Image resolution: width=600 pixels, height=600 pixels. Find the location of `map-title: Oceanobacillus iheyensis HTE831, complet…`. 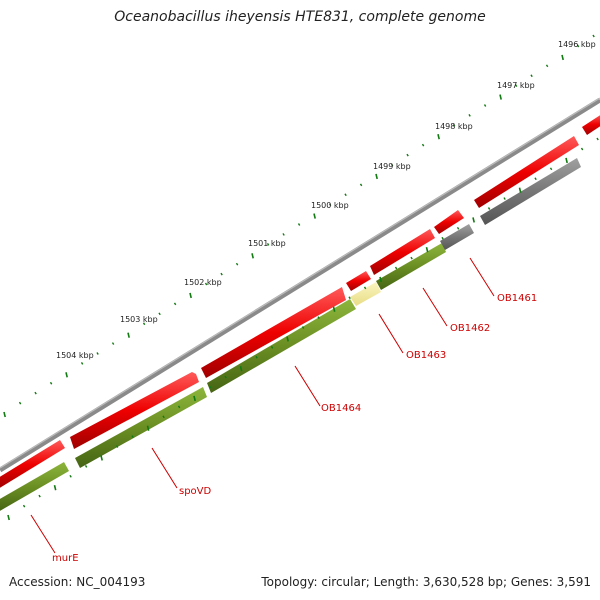

map-title: Oceanobacillus iheyensis HTE831, complet… is located at coordinates (300, 17).